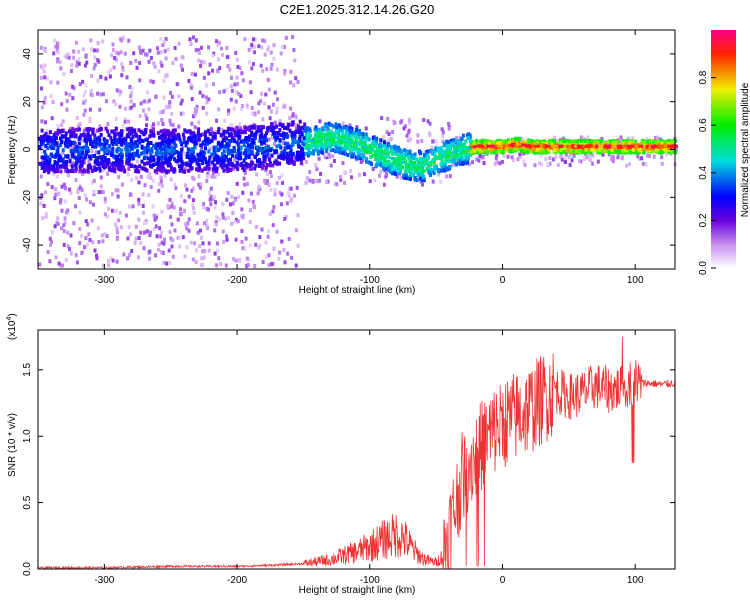  Describe the element at coordinates (12, 326) in the screenshot. I see `snr-scale-label: (x104)` at that location.